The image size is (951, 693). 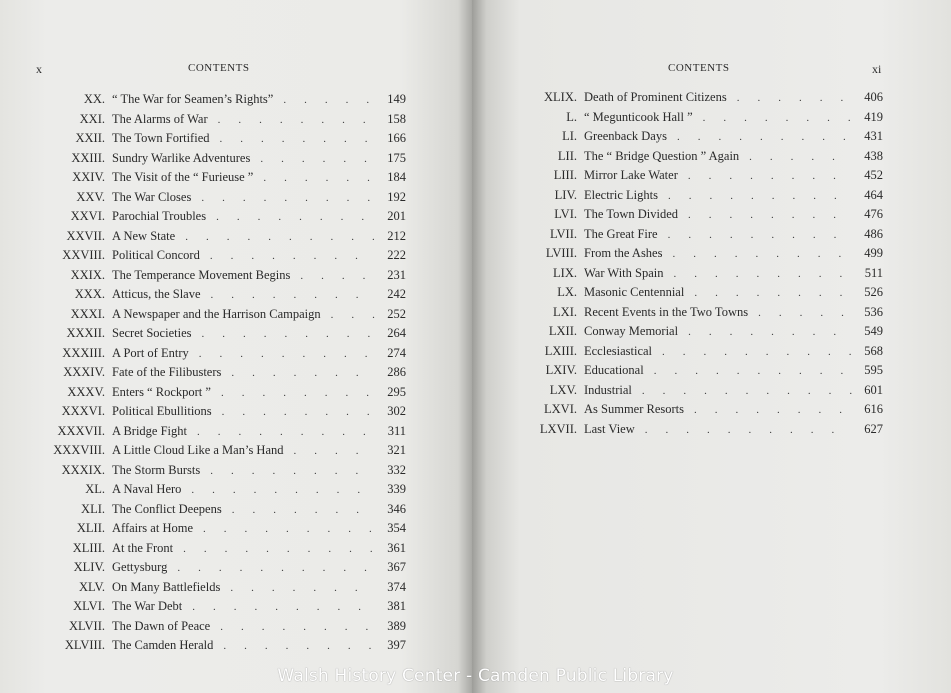 I want to click on chapter-number: LXVI., so click(x=560, y=409).